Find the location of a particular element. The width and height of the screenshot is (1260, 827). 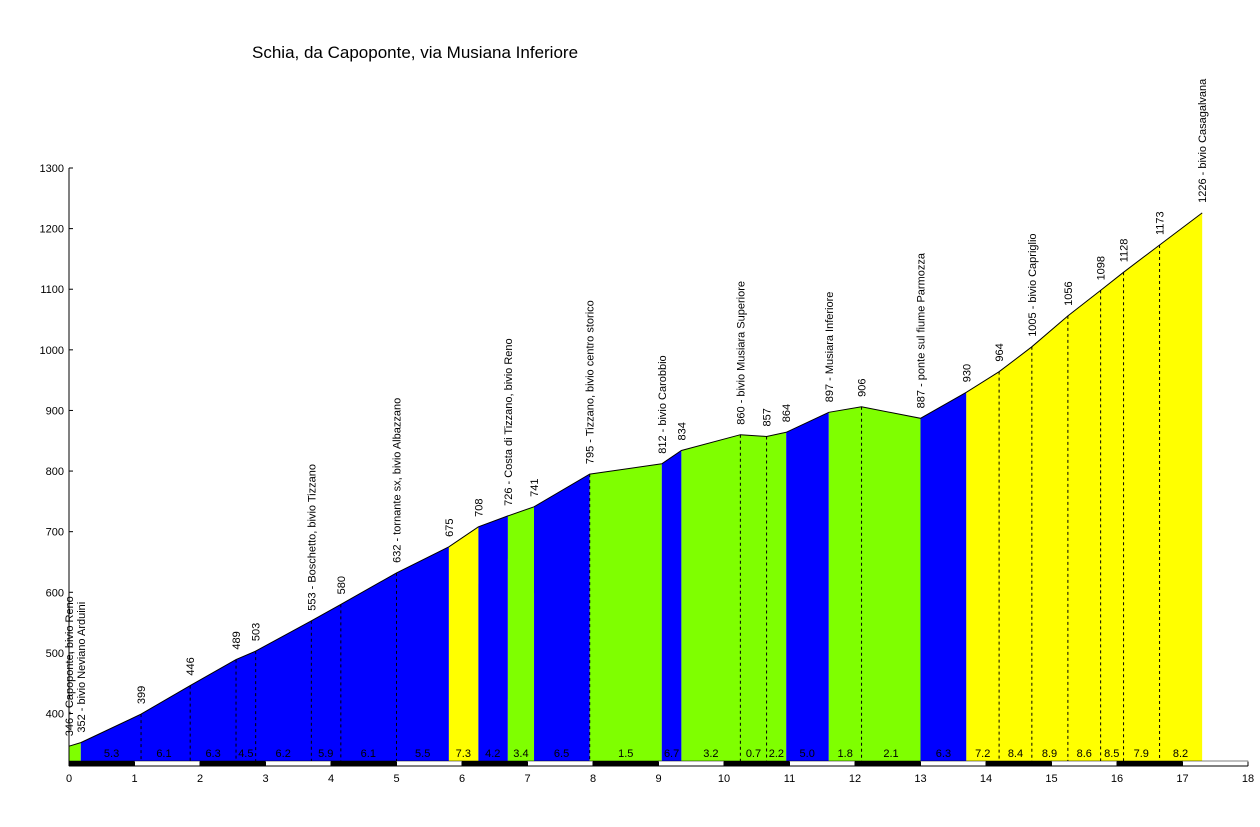

gradient-label: 6.3 is located at coordinates (212, 754).